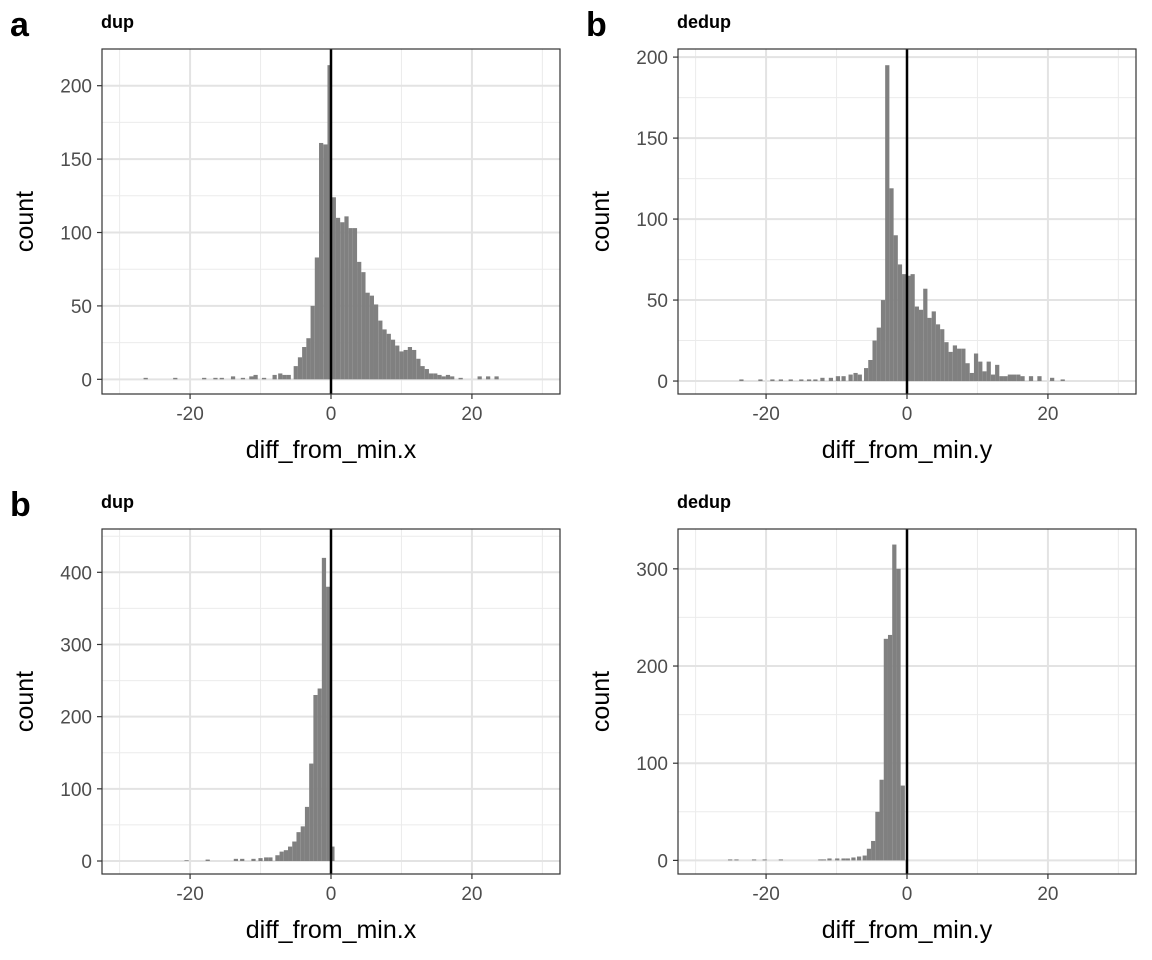 This screenshot has height=960, width=1152. Describe the element at coordinates (907, 930) in the screenshot. I see `x-axis-title: diff_from_min.y` at that location.